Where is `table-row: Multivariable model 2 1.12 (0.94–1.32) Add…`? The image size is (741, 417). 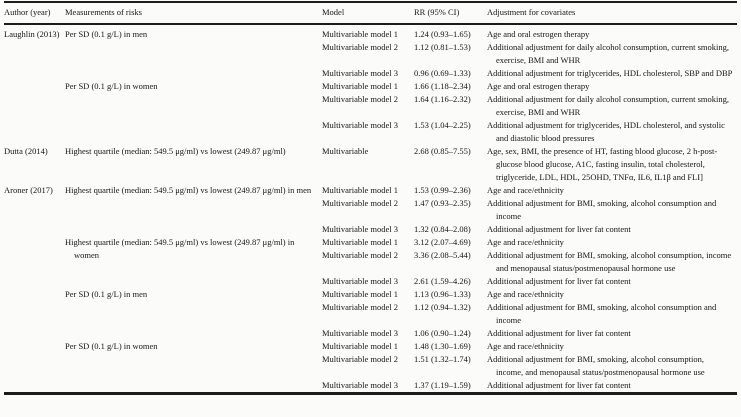 table-row: Multivariable model 2 1.12 (0.94–1.32) Add… is located at coordinates (370, 314).